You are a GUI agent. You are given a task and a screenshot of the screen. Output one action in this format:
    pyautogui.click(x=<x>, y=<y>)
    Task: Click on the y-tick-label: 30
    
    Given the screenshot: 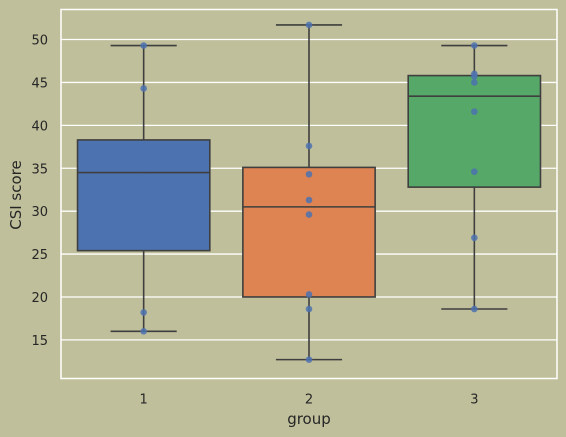 What is the action you would take?
    pyautogui.click(x=39, y=212)
    